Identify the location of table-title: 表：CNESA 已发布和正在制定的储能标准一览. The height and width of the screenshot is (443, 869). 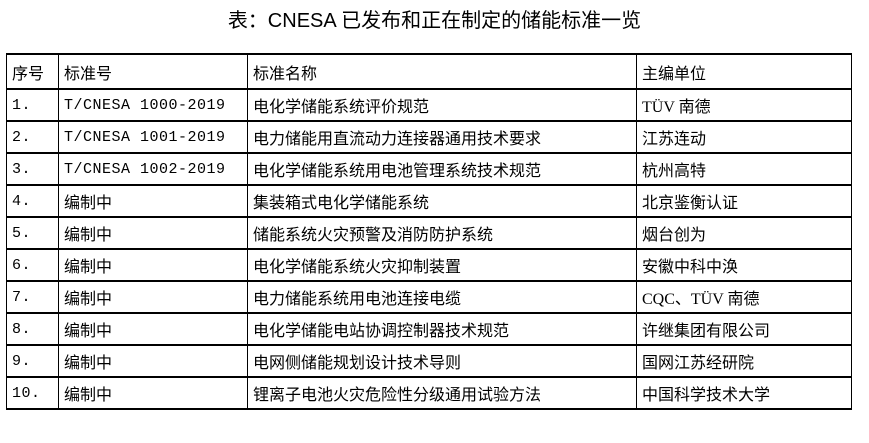
(434, 21).